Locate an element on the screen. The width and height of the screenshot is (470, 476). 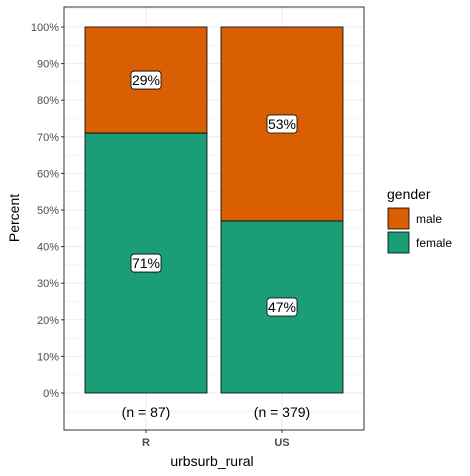
x-axis-title: urbsurb_rural is located at coordinates (211, 461).